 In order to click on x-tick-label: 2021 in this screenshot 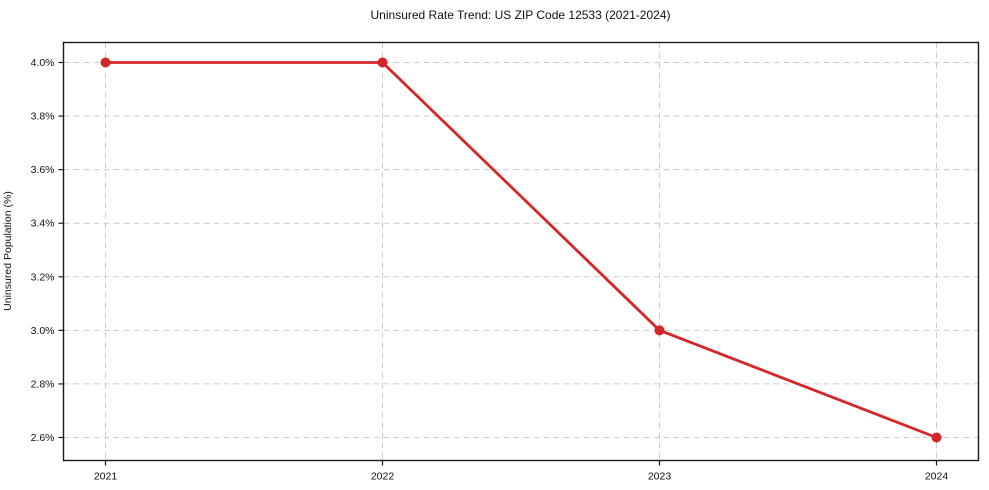, I will do `click(106, 477)`.